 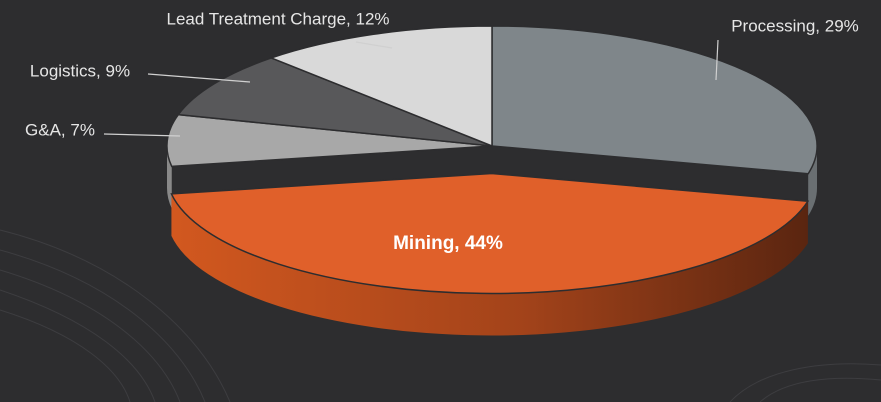 What do you see at coordinates (795, 25) in the screenshot?
I see `data-label: Processing, 29%` at bounding box center [795, 25].